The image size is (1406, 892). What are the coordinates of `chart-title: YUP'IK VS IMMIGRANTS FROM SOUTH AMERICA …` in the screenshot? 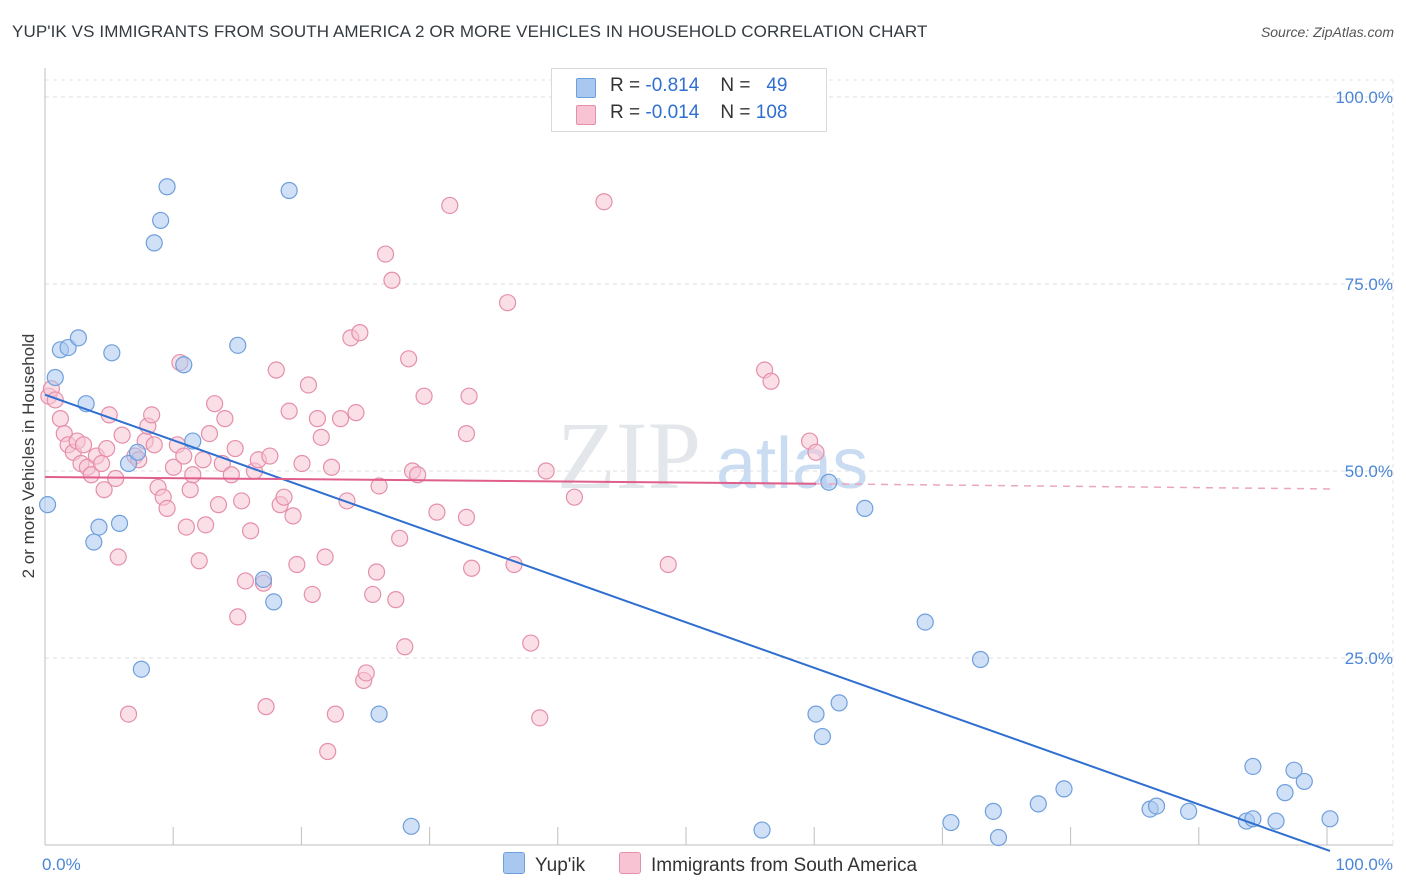 It's located at (470, 31).